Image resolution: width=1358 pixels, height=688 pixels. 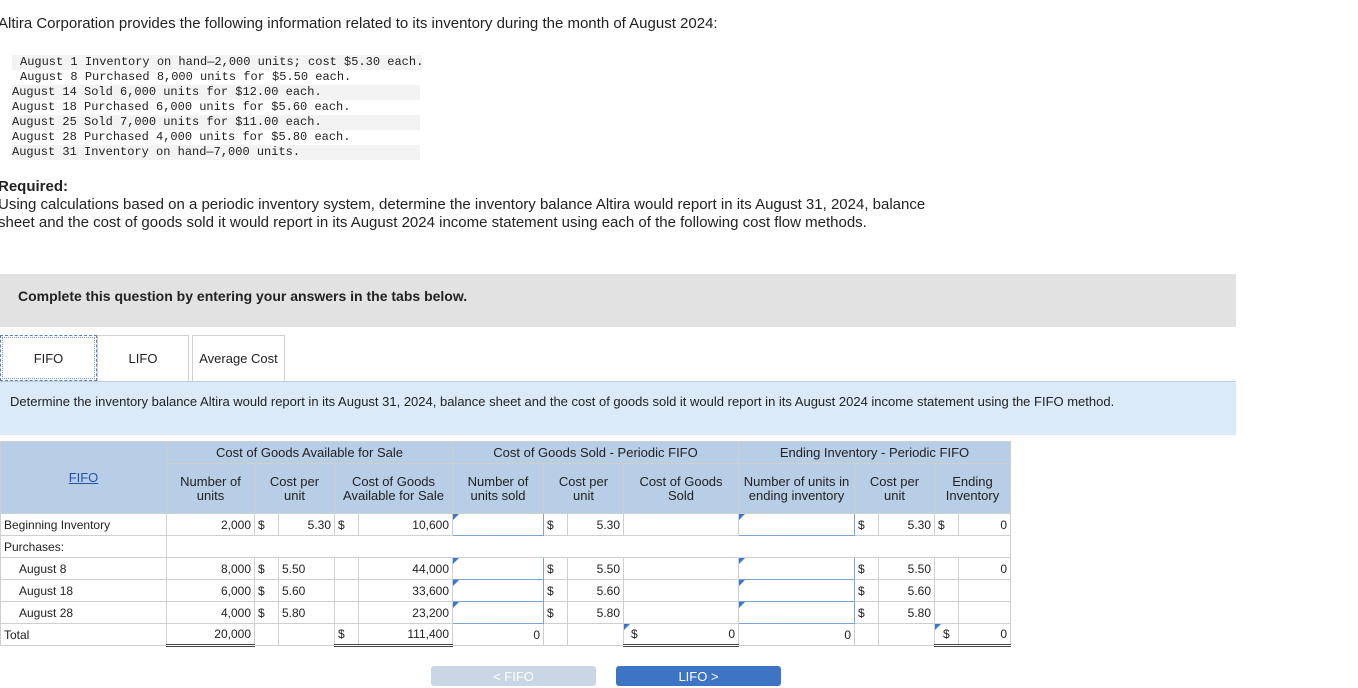 What do you see at coordinates (906, 590) in the screenshot?
I see `ending-cost-cell: 5.60` at bounding box center [906, 590].